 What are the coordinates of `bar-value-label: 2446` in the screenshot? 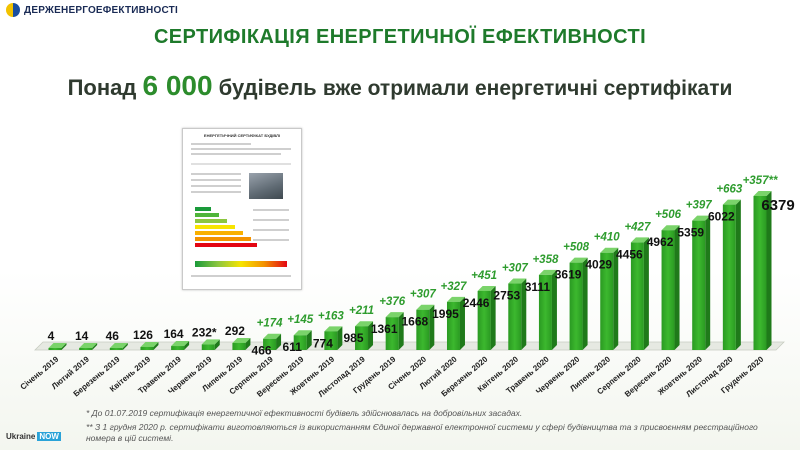 It's located at (476, 303).